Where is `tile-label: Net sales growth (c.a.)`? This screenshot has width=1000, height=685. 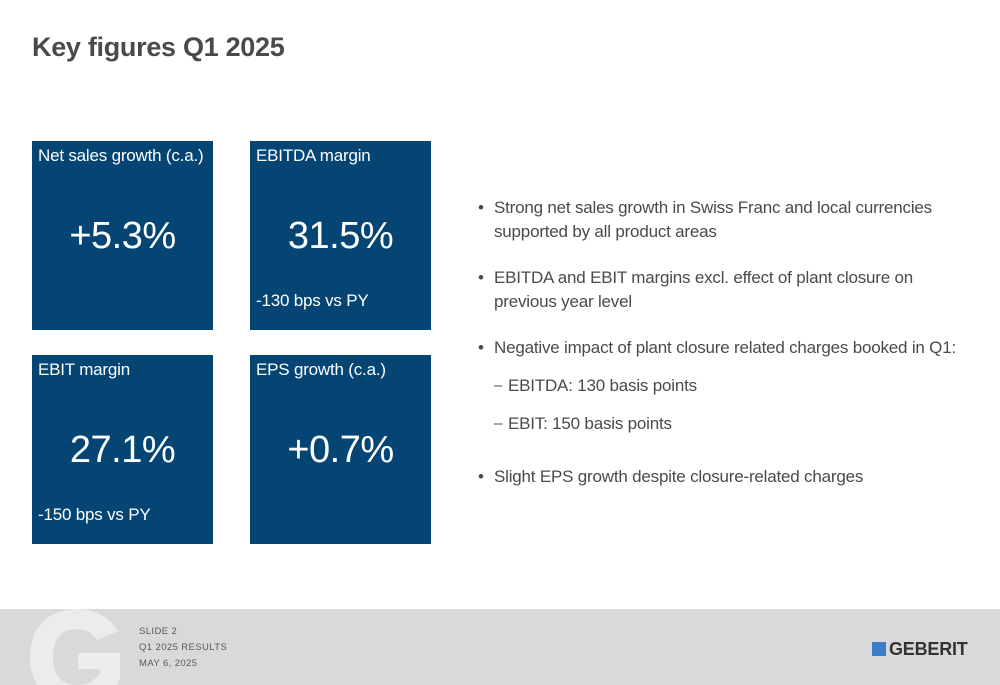
tile-label: Net sales growth (c.a.) is located at coordinates (121, 155).